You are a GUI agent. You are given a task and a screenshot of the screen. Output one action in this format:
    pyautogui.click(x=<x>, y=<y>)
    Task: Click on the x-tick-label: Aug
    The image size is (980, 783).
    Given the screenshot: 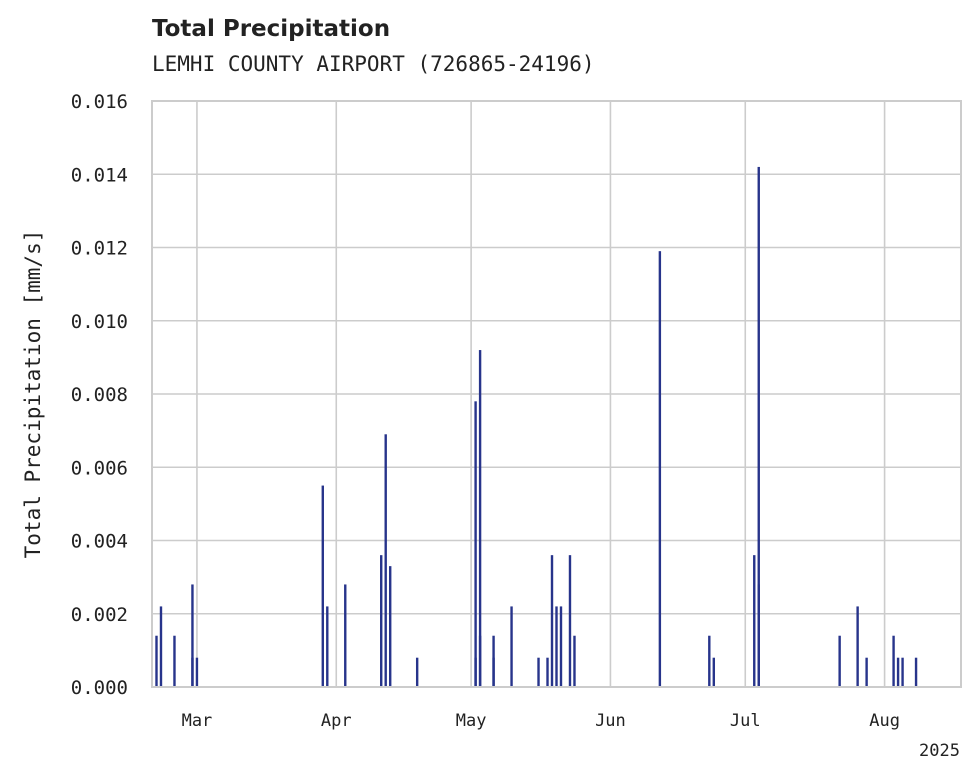 What is the action you would take?
    pyautogui.click(x=884, y=721)
    